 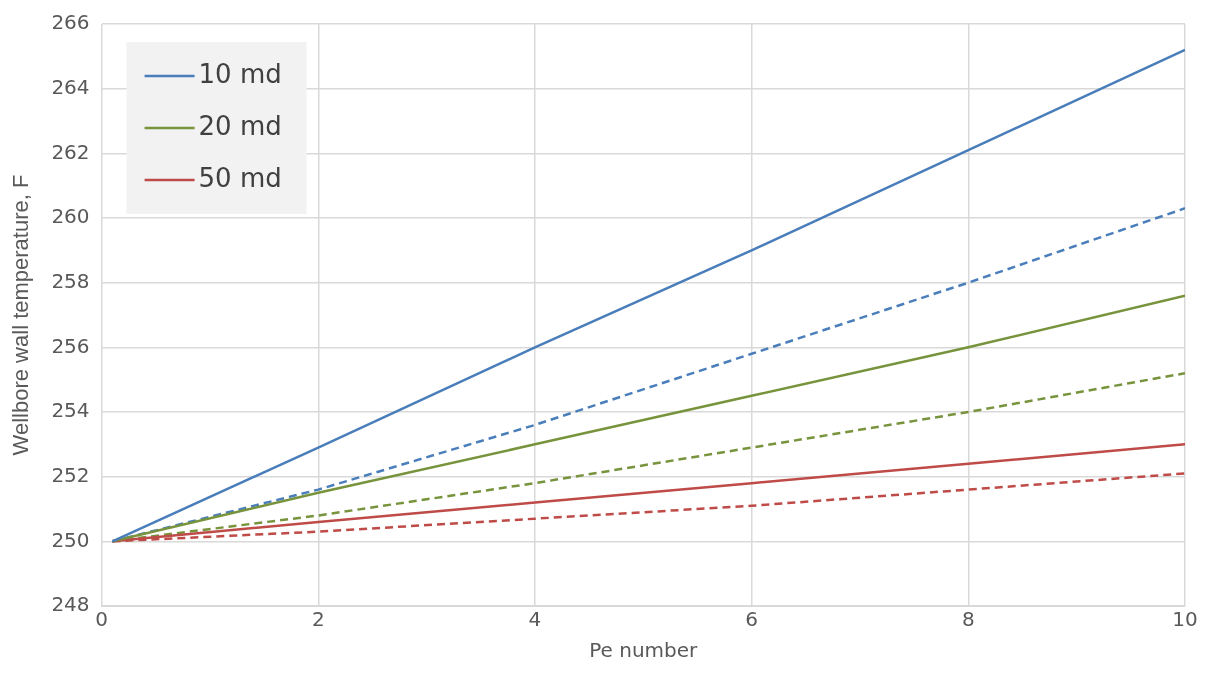 What do you see at coordinates (70, 151) in the screenshot?
I see `y-tick-label: 262` at bounding box center [70, 151].